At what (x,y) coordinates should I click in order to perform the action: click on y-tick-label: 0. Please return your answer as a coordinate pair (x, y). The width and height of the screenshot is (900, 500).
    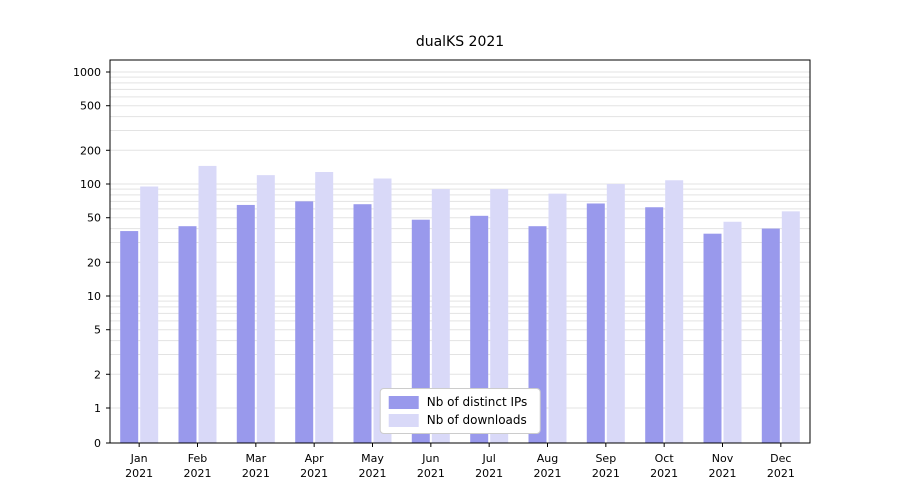
    Looking at the image, I should click on (97, 443).